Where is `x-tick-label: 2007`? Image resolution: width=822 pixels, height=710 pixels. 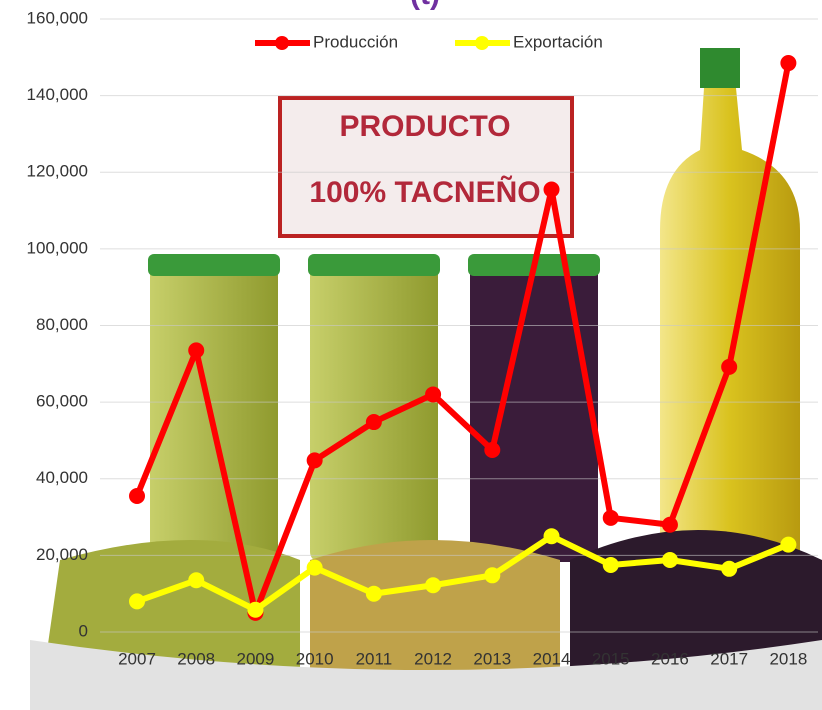
x-tick-label: 2007 is located at coordinates (137, 658).